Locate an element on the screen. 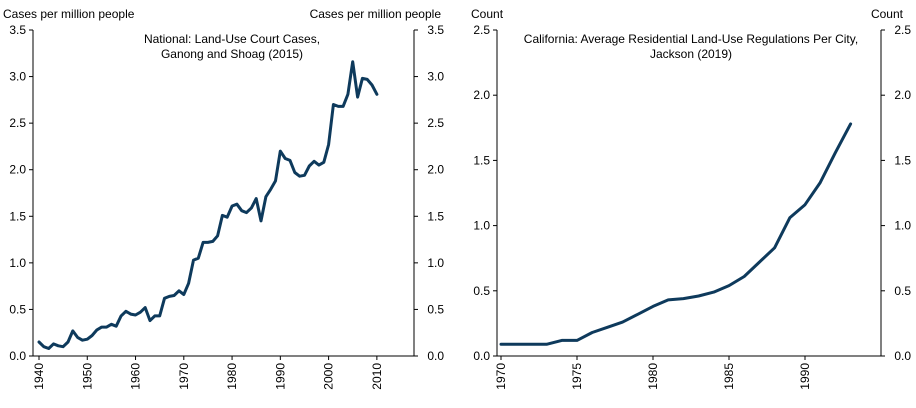 The width and height of the screenshot is (916, 408). left-chart-ytick-label-left: 2.0 is located at coordinates (17, 170).